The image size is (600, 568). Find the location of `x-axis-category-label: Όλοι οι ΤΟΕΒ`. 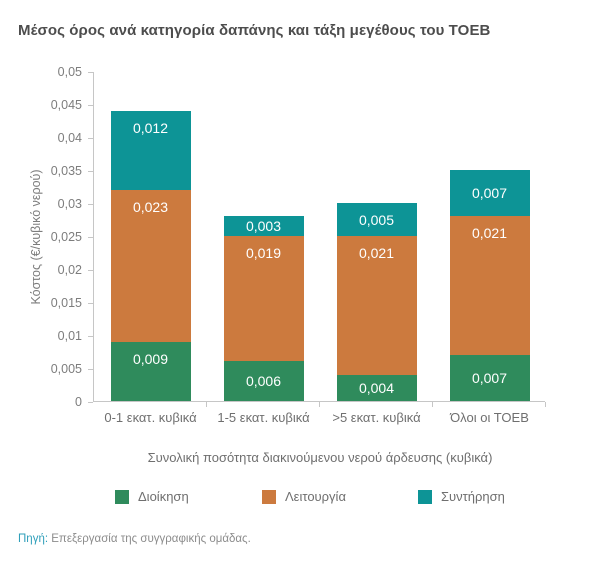

x-axis-category-label: Όλοι οι ΤΟΕΒ is located at coordinates (489, 417).